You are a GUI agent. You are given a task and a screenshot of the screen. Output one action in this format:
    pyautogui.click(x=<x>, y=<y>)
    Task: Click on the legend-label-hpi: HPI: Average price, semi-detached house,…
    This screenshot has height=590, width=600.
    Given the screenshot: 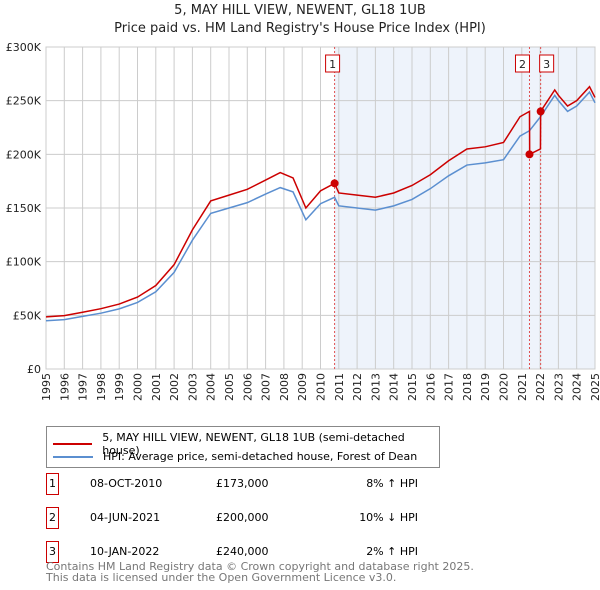 What is the action you would take?
    pyautogui.click(x=260, y=456)
    